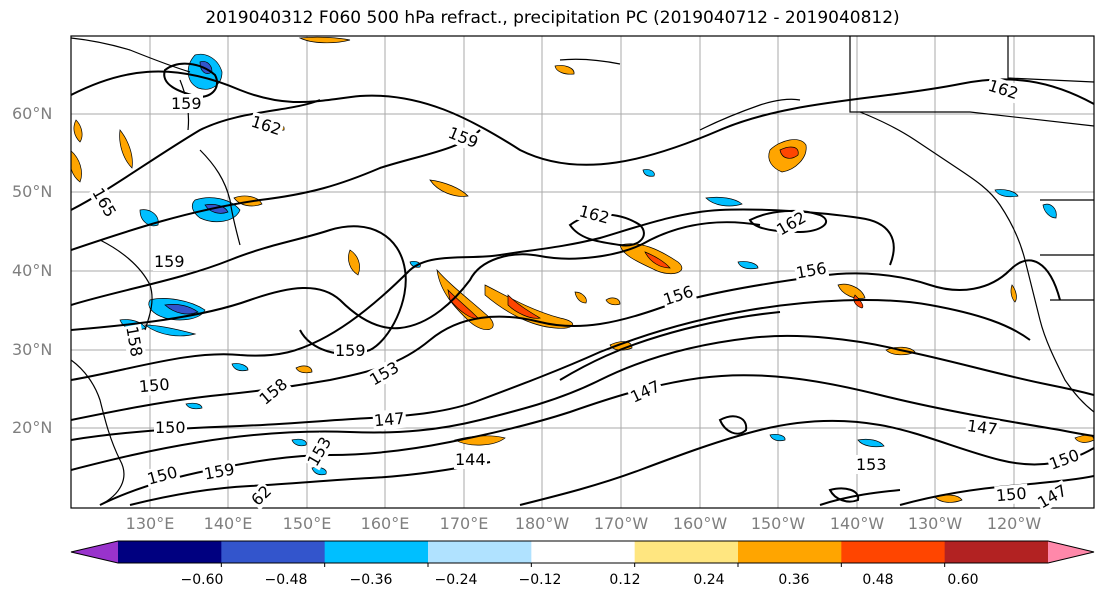  I want to click on lon-label: 150°W, so click(778, 523).